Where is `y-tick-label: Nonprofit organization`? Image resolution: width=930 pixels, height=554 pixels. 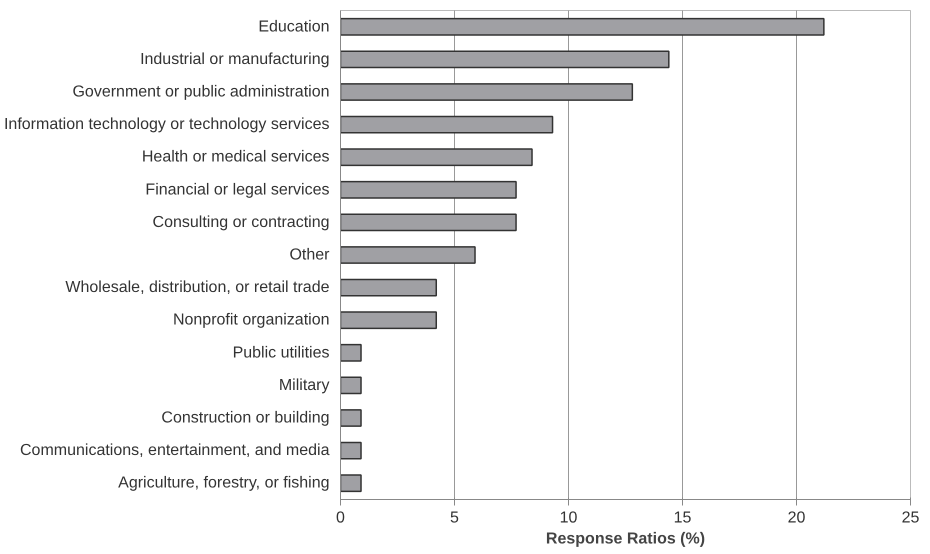 y-tick-label: Nonprofit organization is located at coordinates (251, 320).